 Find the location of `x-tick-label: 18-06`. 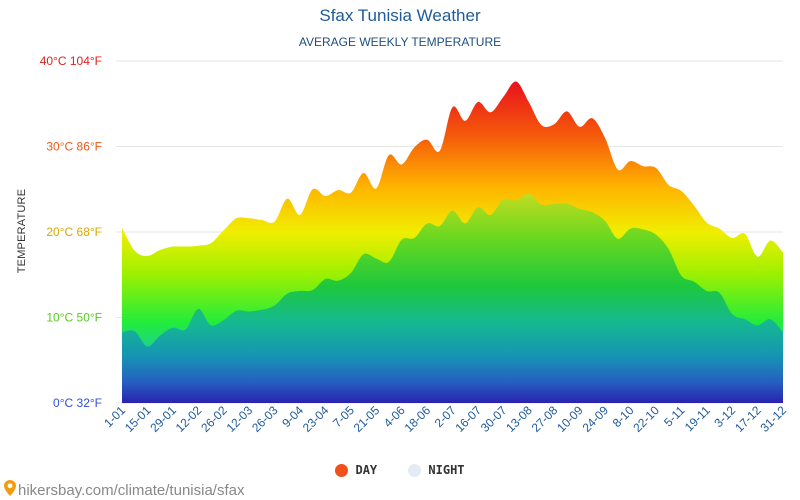

x-tick-label: 18-06 is located at coordinates (418, 419).